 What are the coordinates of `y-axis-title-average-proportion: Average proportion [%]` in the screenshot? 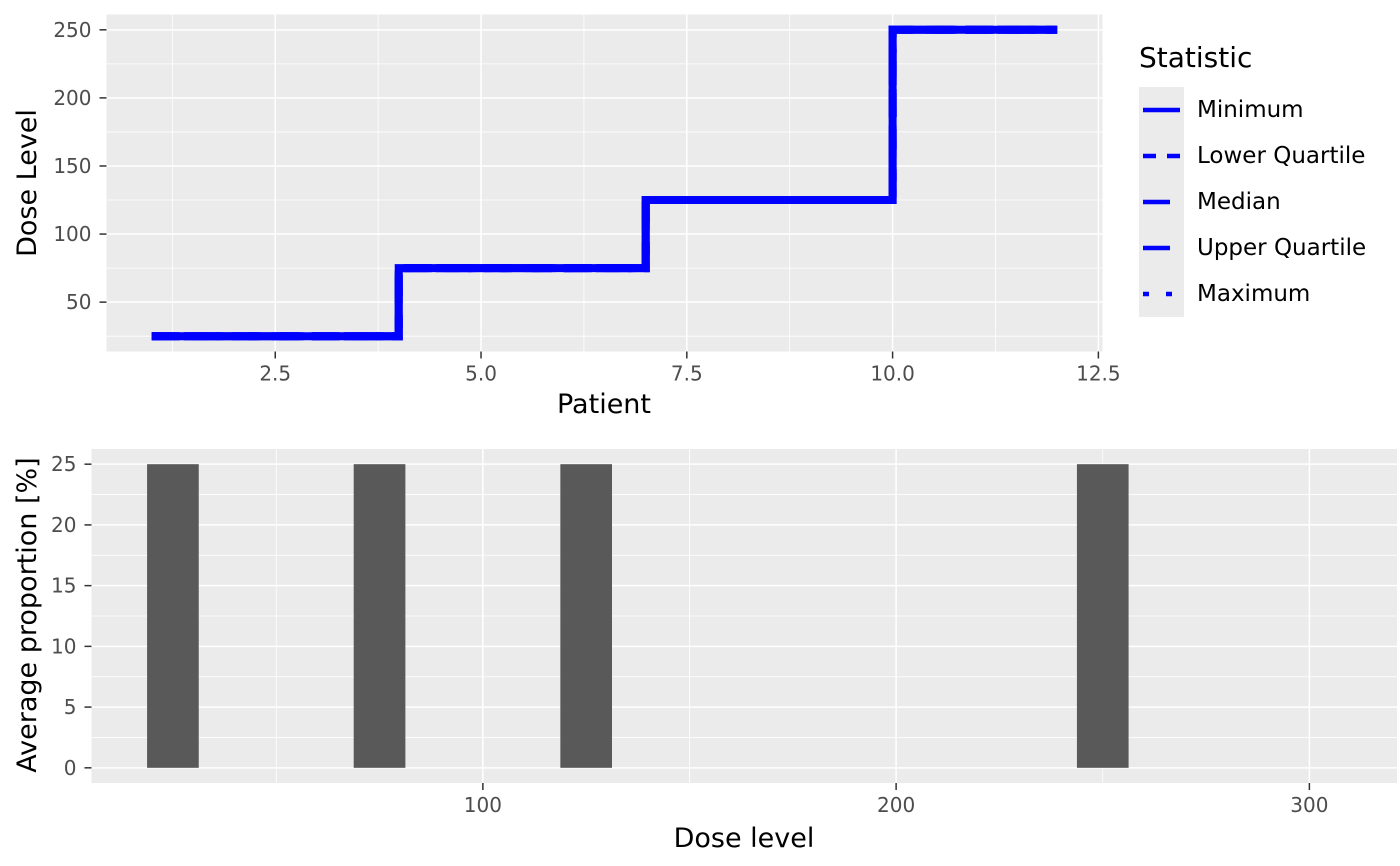 It's located at (27, 615).